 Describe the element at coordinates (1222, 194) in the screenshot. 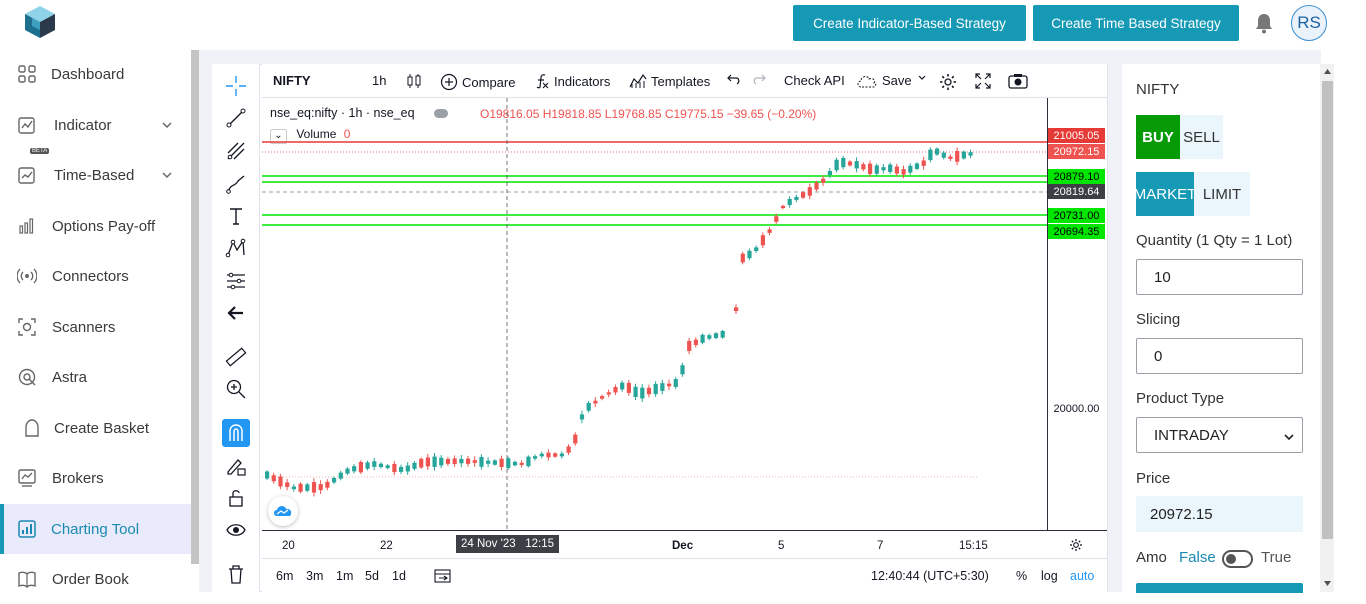

I see `limit-button: LIMIT` at that location.